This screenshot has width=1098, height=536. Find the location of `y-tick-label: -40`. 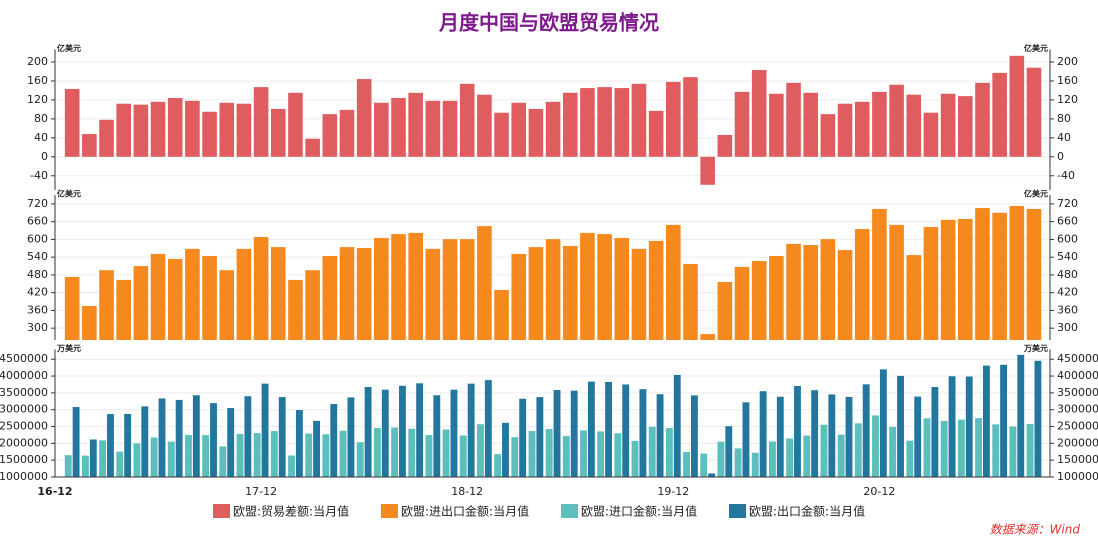

y-tick-label: -40 is located at coordinates (39, 175).